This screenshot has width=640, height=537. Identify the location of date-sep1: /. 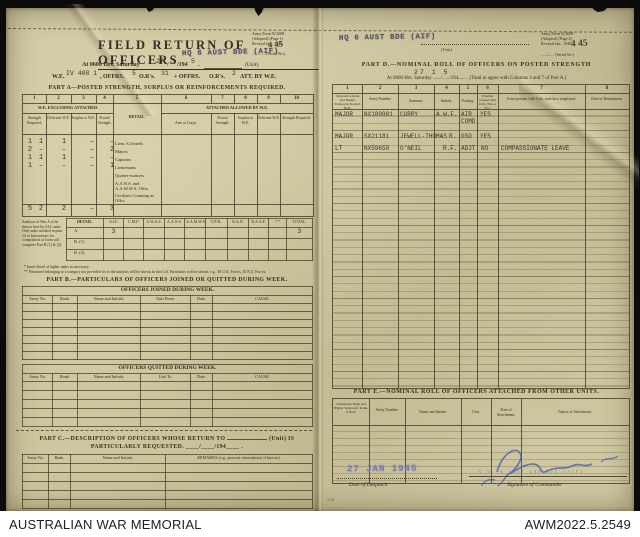
(168, 65).